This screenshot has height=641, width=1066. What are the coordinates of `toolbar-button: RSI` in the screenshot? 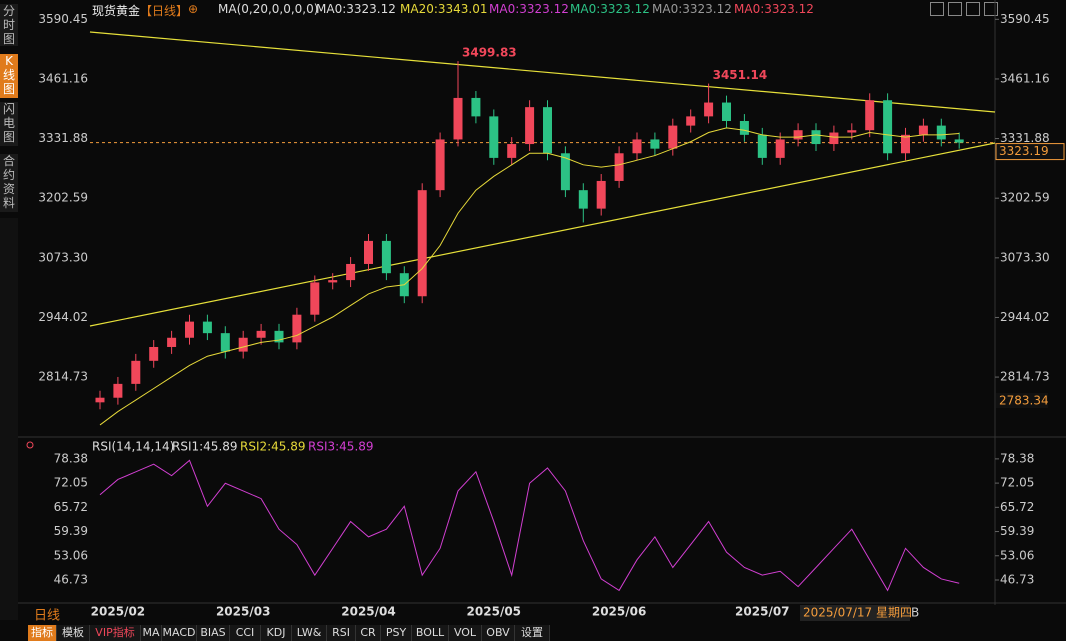 It's located at (341, 633).